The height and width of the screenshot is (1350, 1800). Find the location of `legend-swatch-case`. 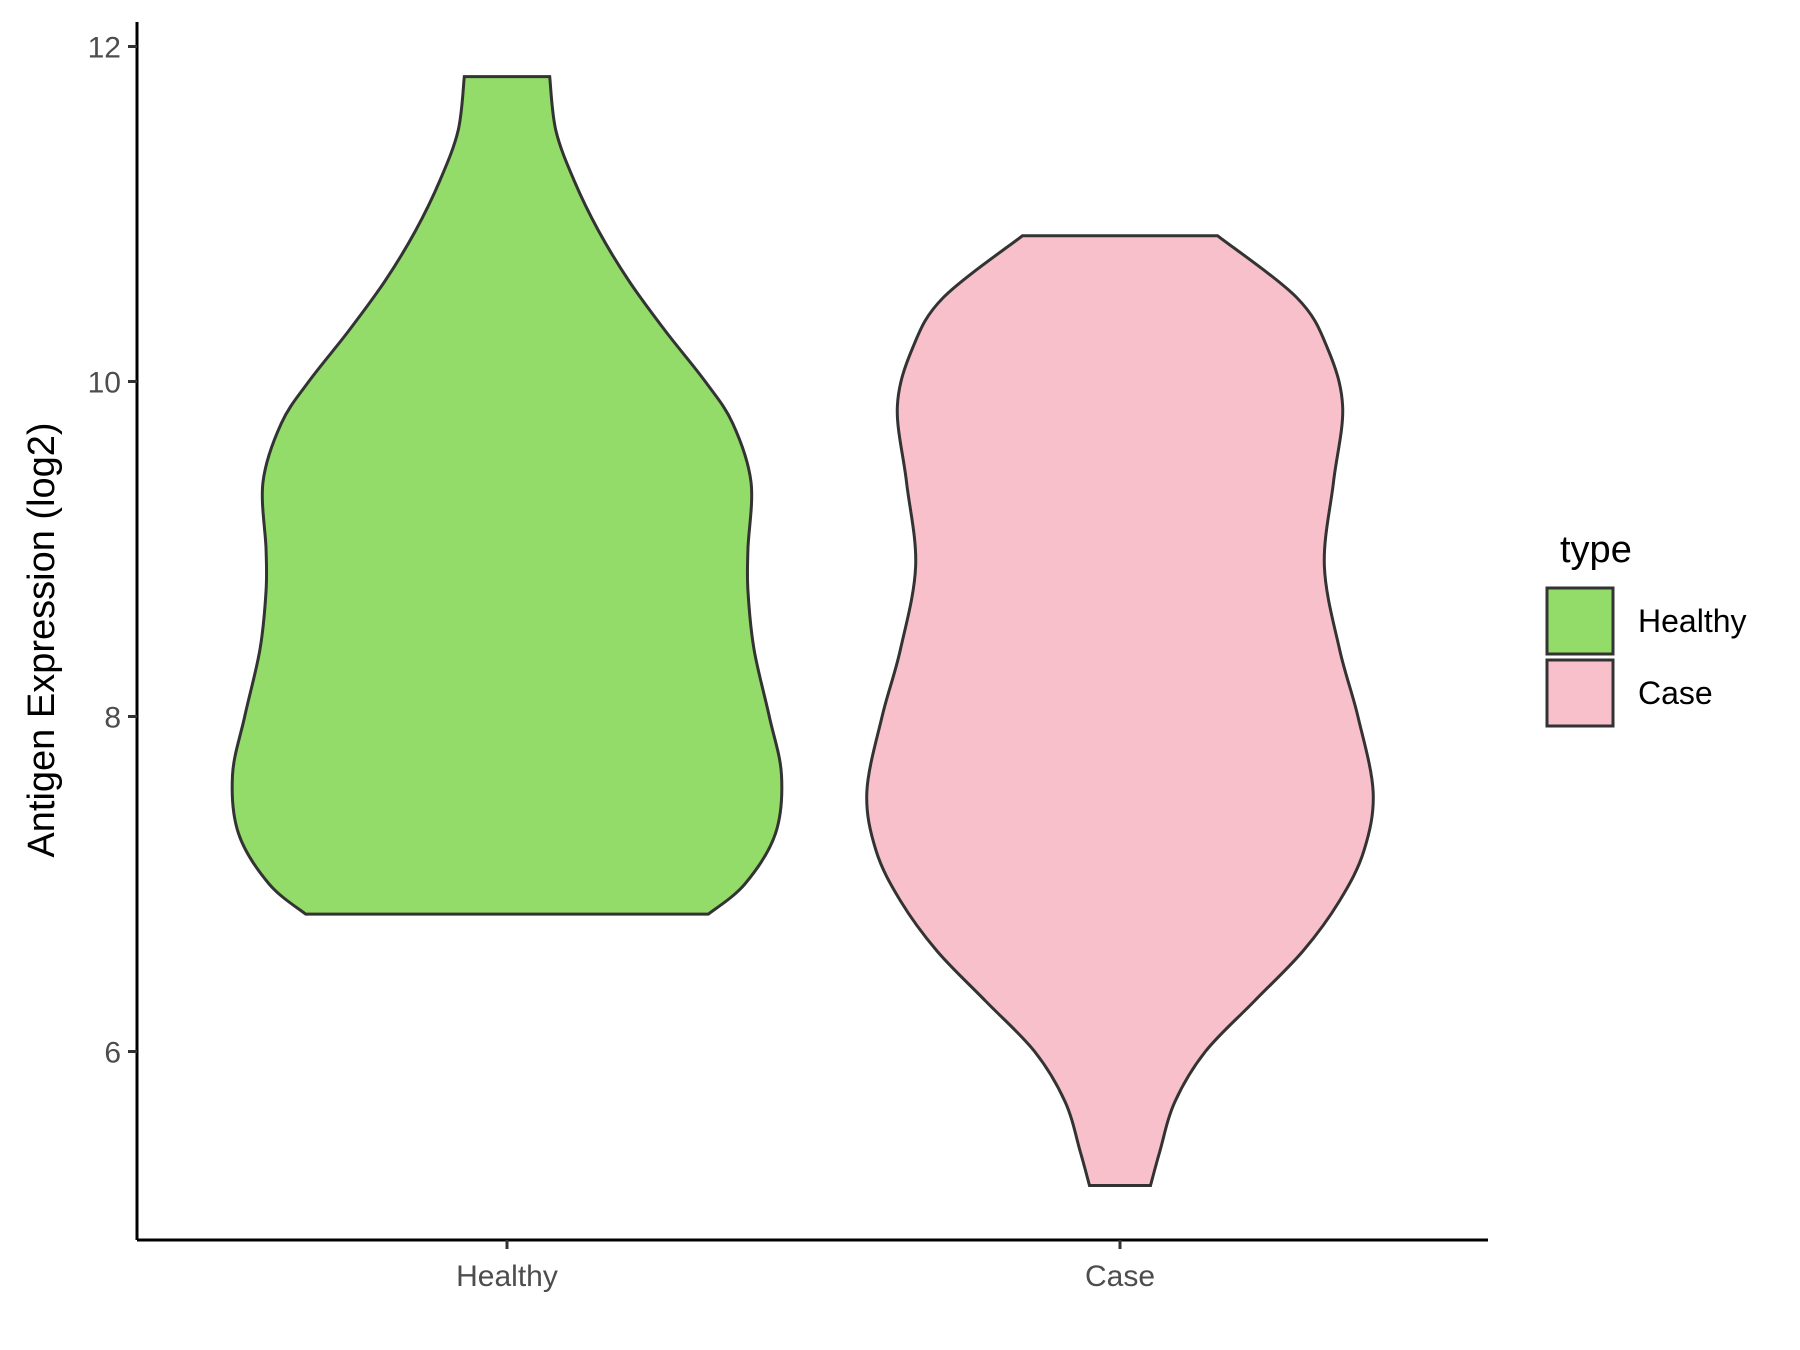

legend-swatch-case is located at coordinates (1580, 693).